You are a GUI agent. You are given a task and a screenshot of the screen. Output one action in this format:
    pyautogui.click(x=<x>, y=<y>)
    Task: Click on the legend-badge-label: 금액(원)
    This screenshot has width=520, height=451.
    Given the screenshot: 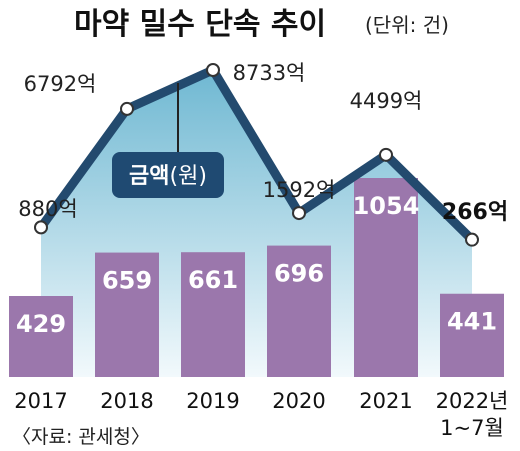 What is the action you would take?
    pyautogui.click(x=168, y=176)
    